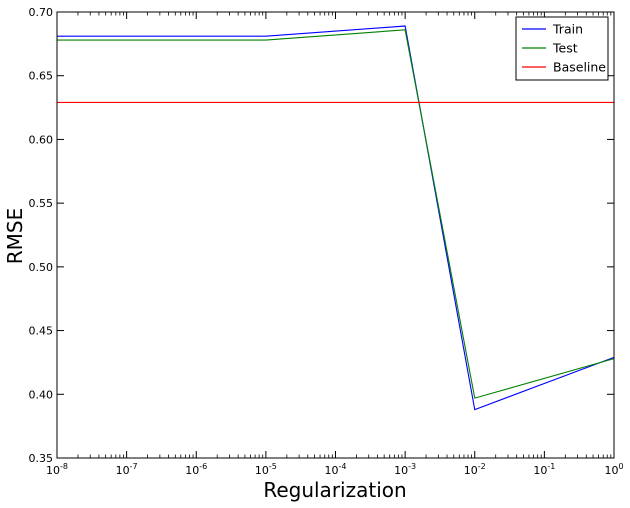 The image size is (630, 508). Describe the element at coordinates (196, 469) in the screenshot. I see `x-tick-label: 10⁻⁶` at that location.